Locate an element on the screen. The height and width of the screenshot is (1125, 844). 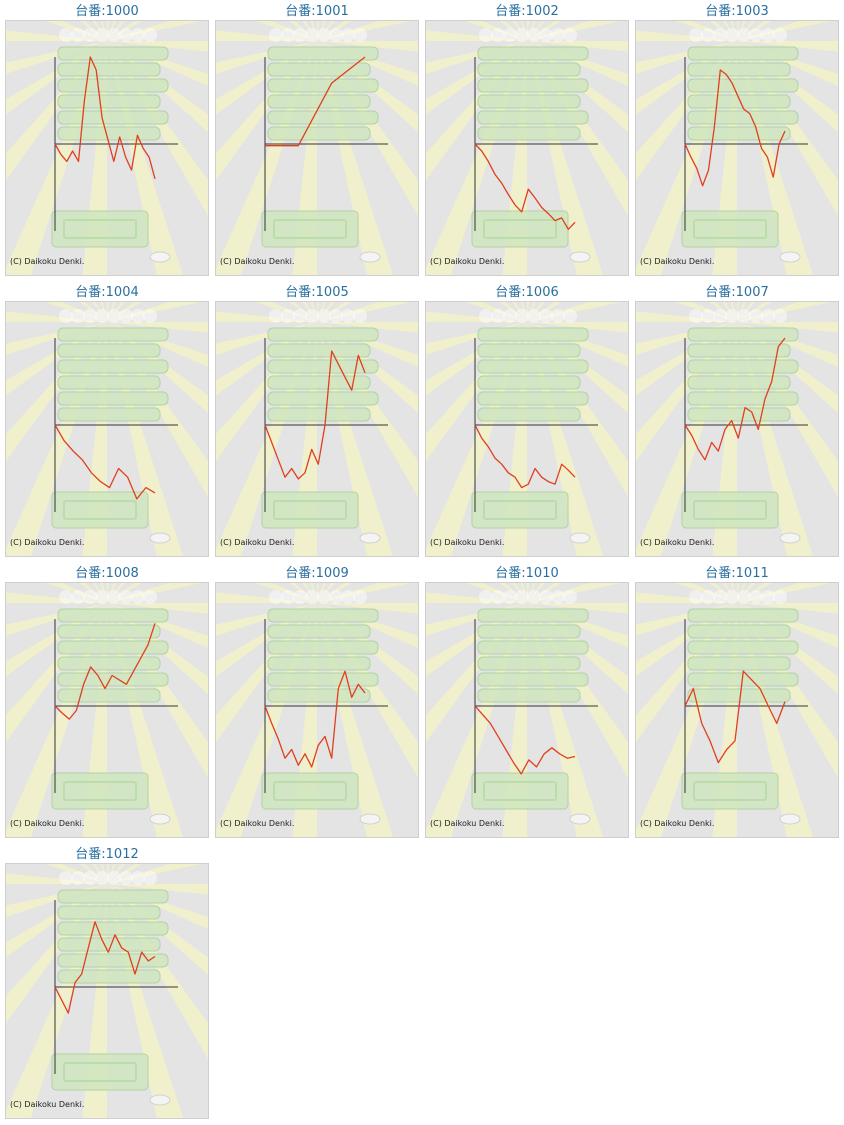
machine-cell: 台番:1010 (C) Daikoku Denki. is located at coordinates (527, 700).